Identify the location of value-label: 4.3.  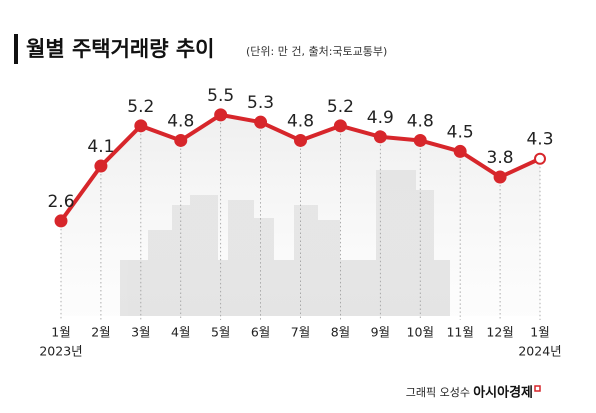
(539, 140).